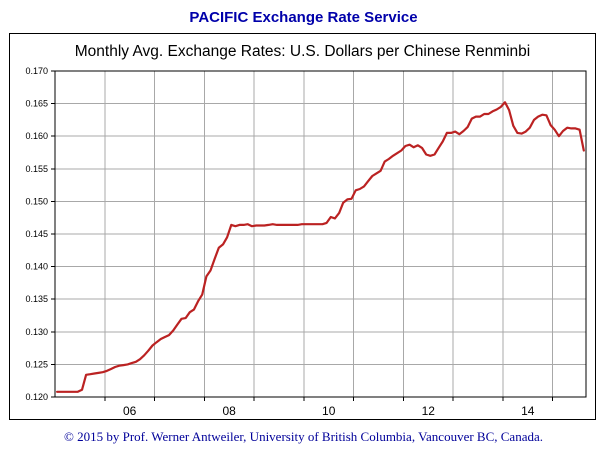 The width and height of the screenshot is (607, 450). What do you see at coordinates (36, 169) in the screenshot?
I see `svg-text: 0.155` at bounding box center [36, 169].